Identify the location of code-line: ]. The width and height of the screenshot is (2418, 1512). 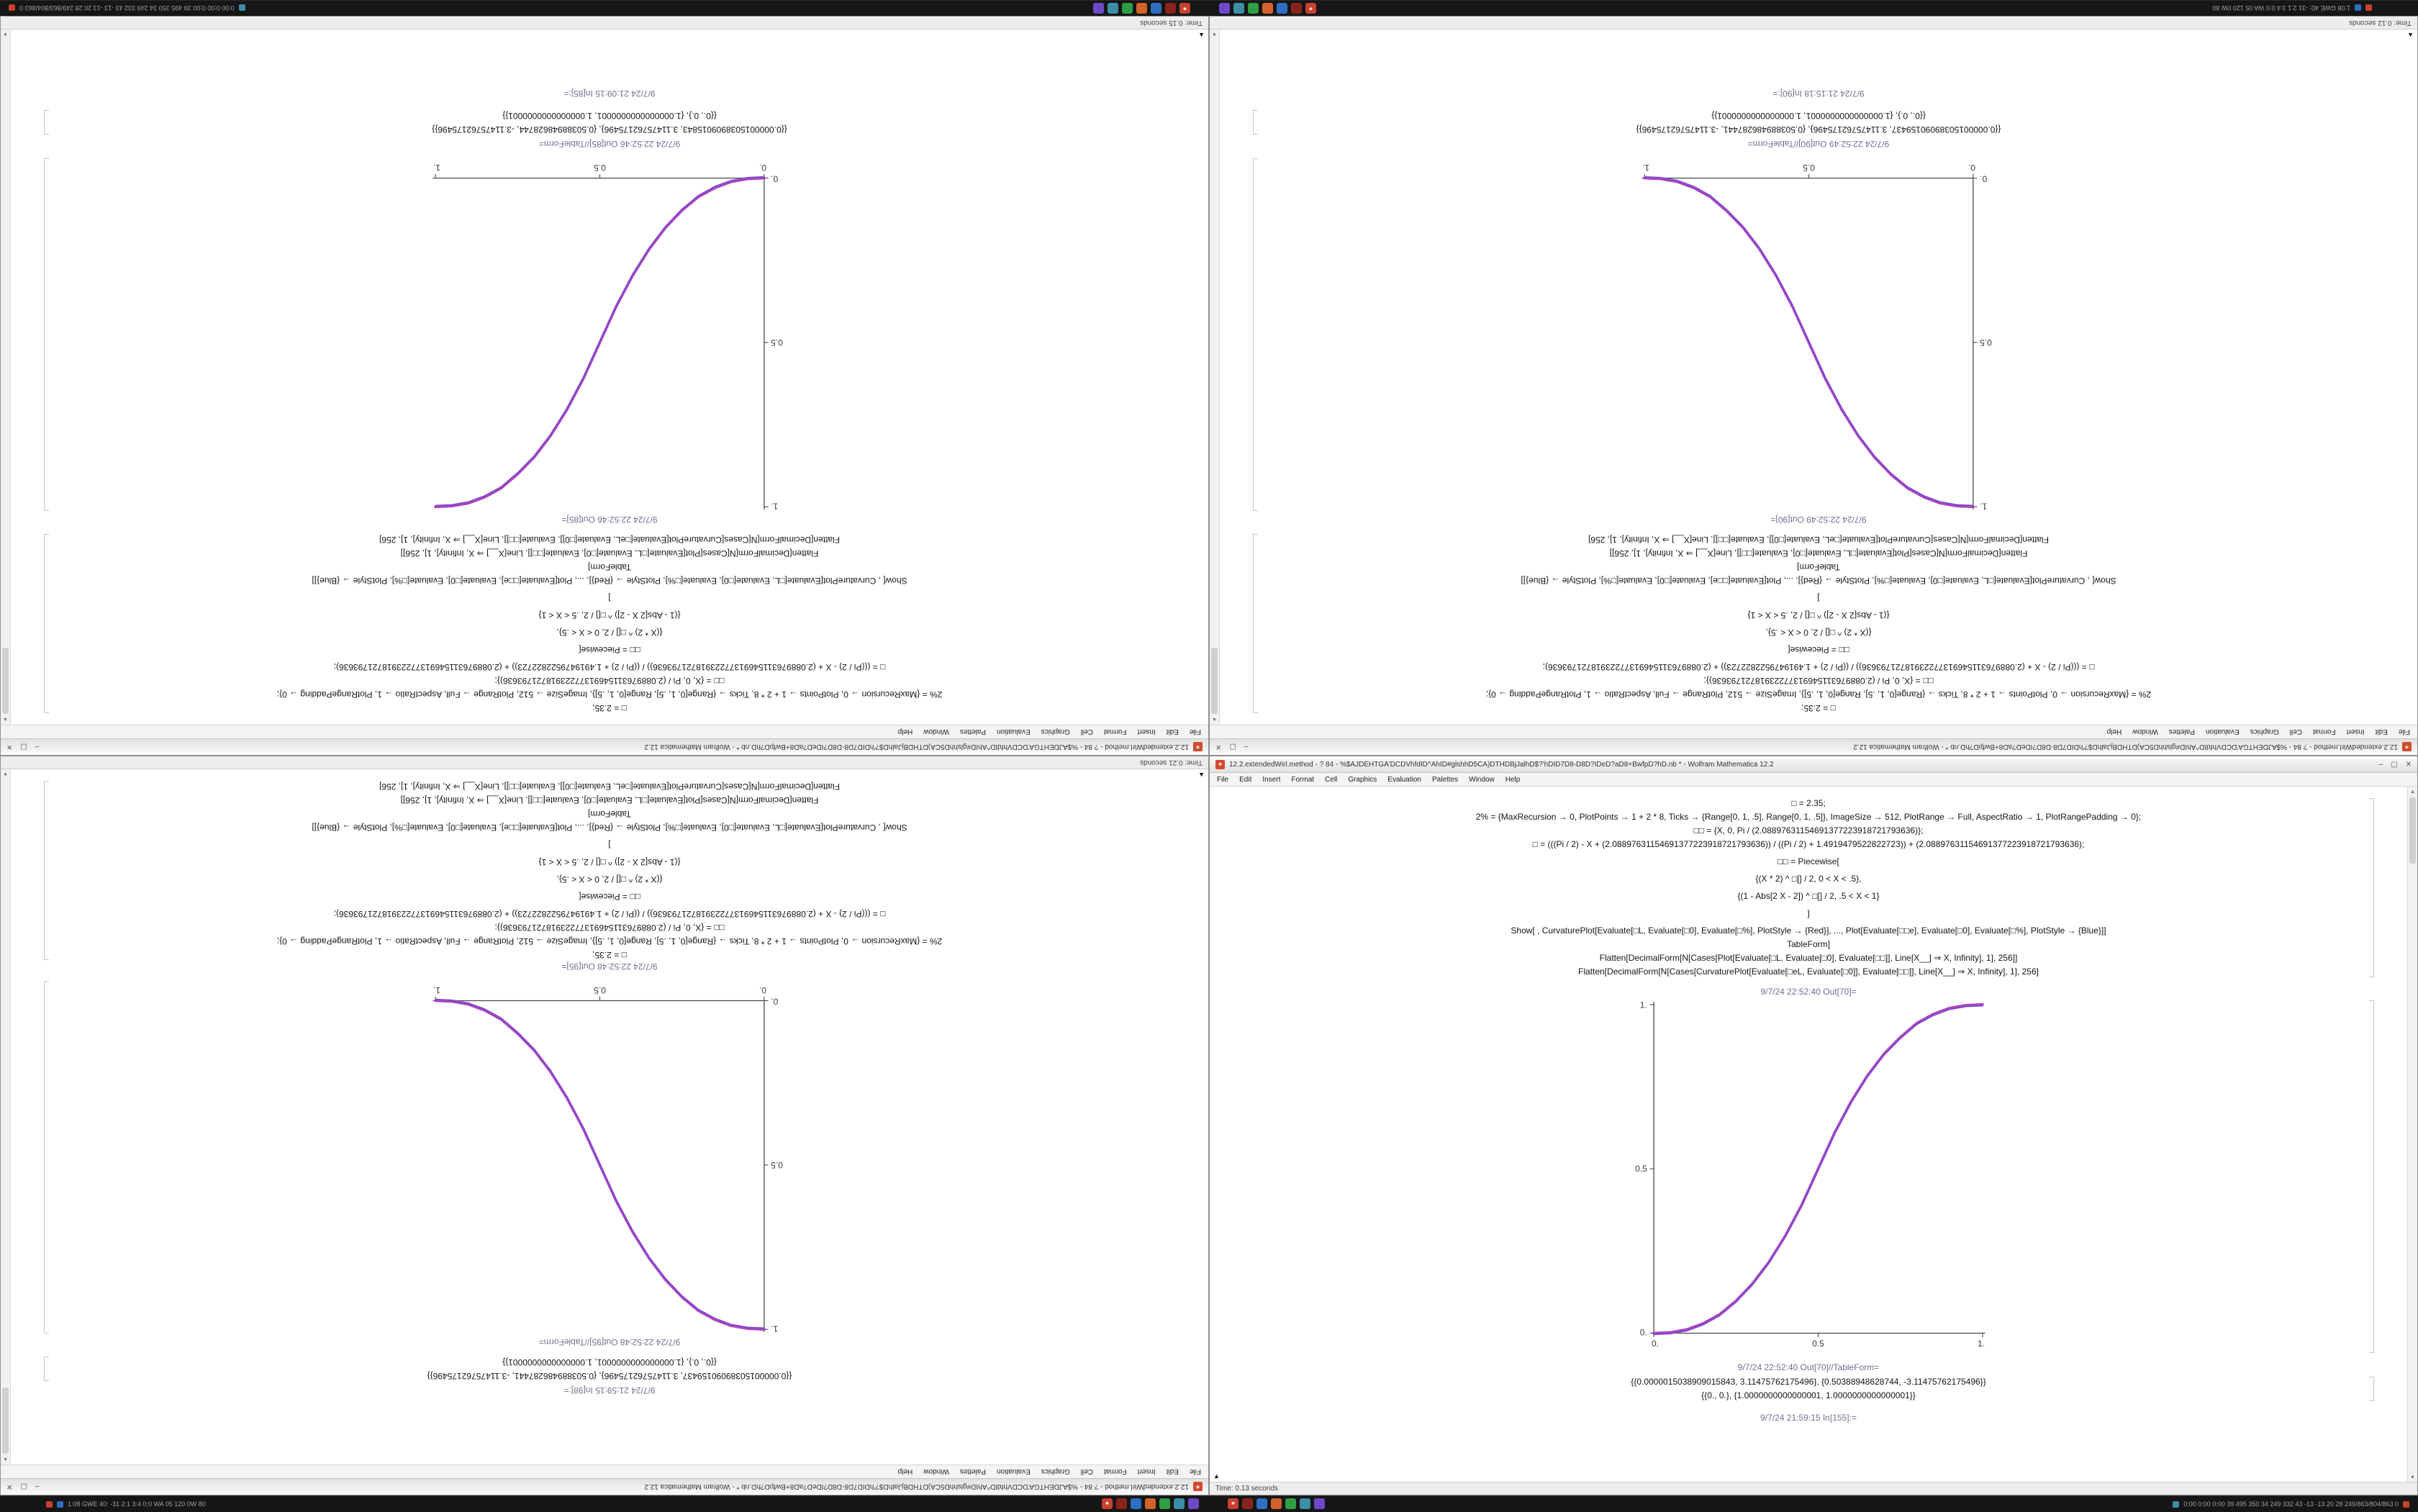
(1818, 598).